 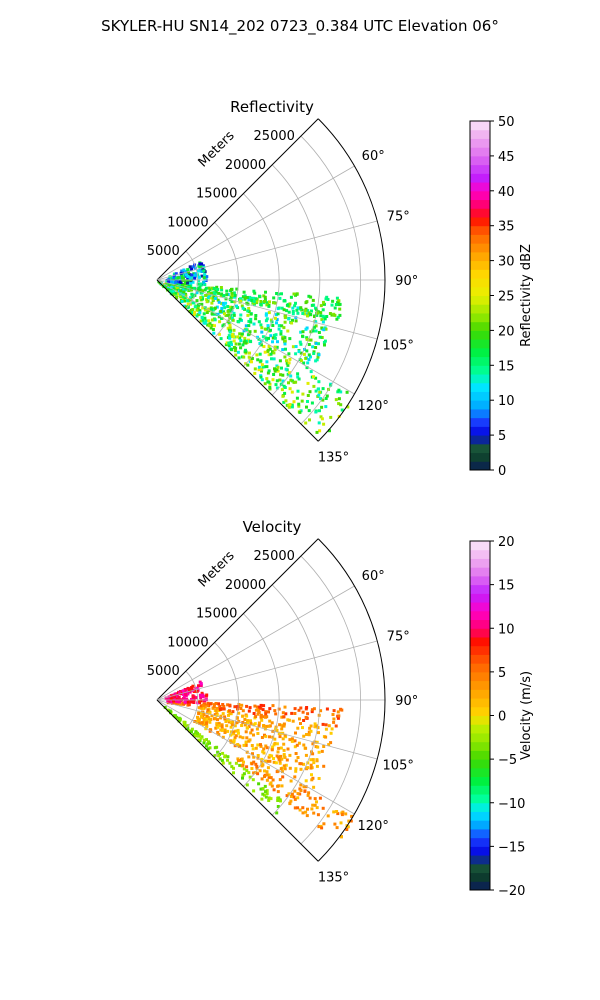 I want to click on colorbar-tick-label: 10, so click(x=506, y=629).